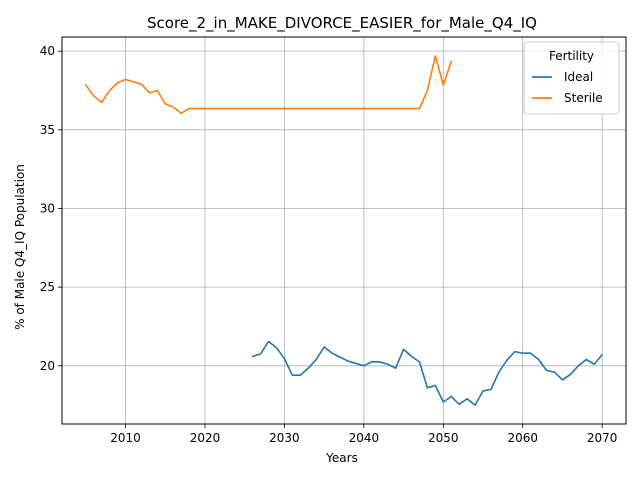 This screenshot has width=640, height=480. What do you see at coordinates (47, 287) in the screenshot?
I see `y-tick-label: 25` at bounding box center [47, 287].